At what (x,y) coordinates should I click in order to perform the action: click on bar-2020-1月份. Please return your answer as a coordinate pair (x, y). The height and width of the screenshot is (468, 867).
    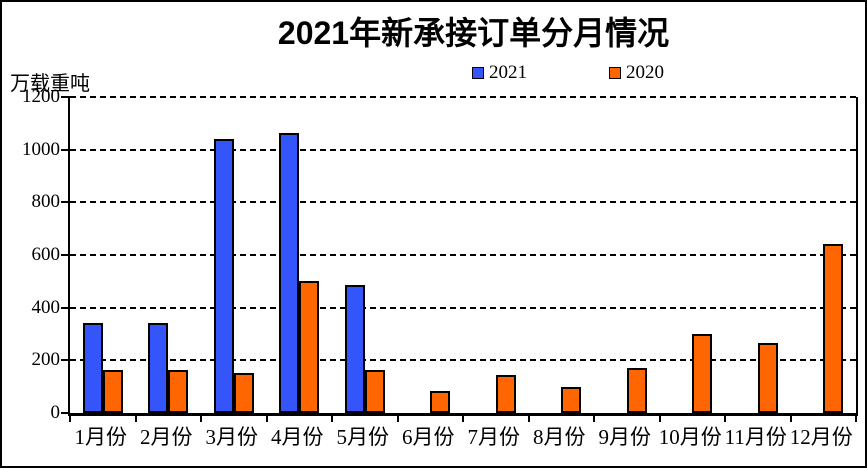
    Looking at the image, I should click on (112, 391).